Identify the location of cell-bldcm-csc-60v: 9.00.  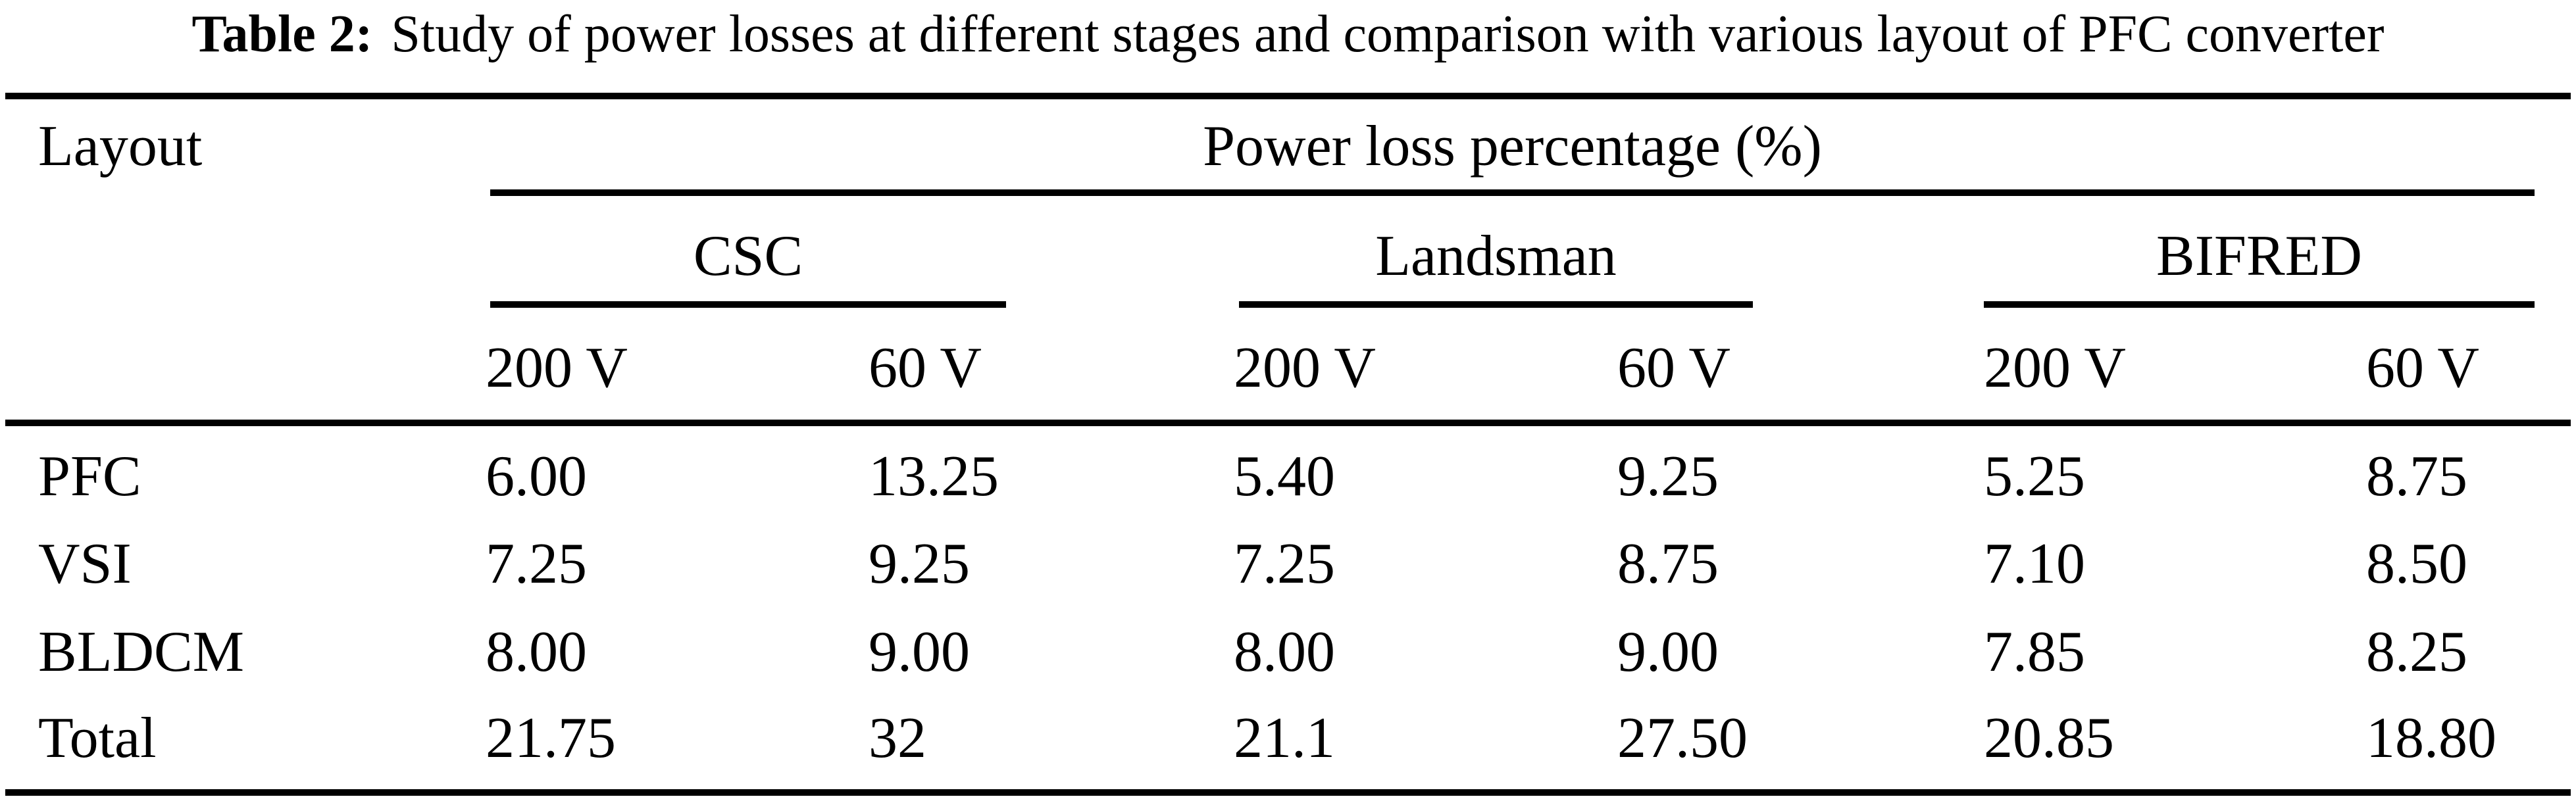
(920, 652).